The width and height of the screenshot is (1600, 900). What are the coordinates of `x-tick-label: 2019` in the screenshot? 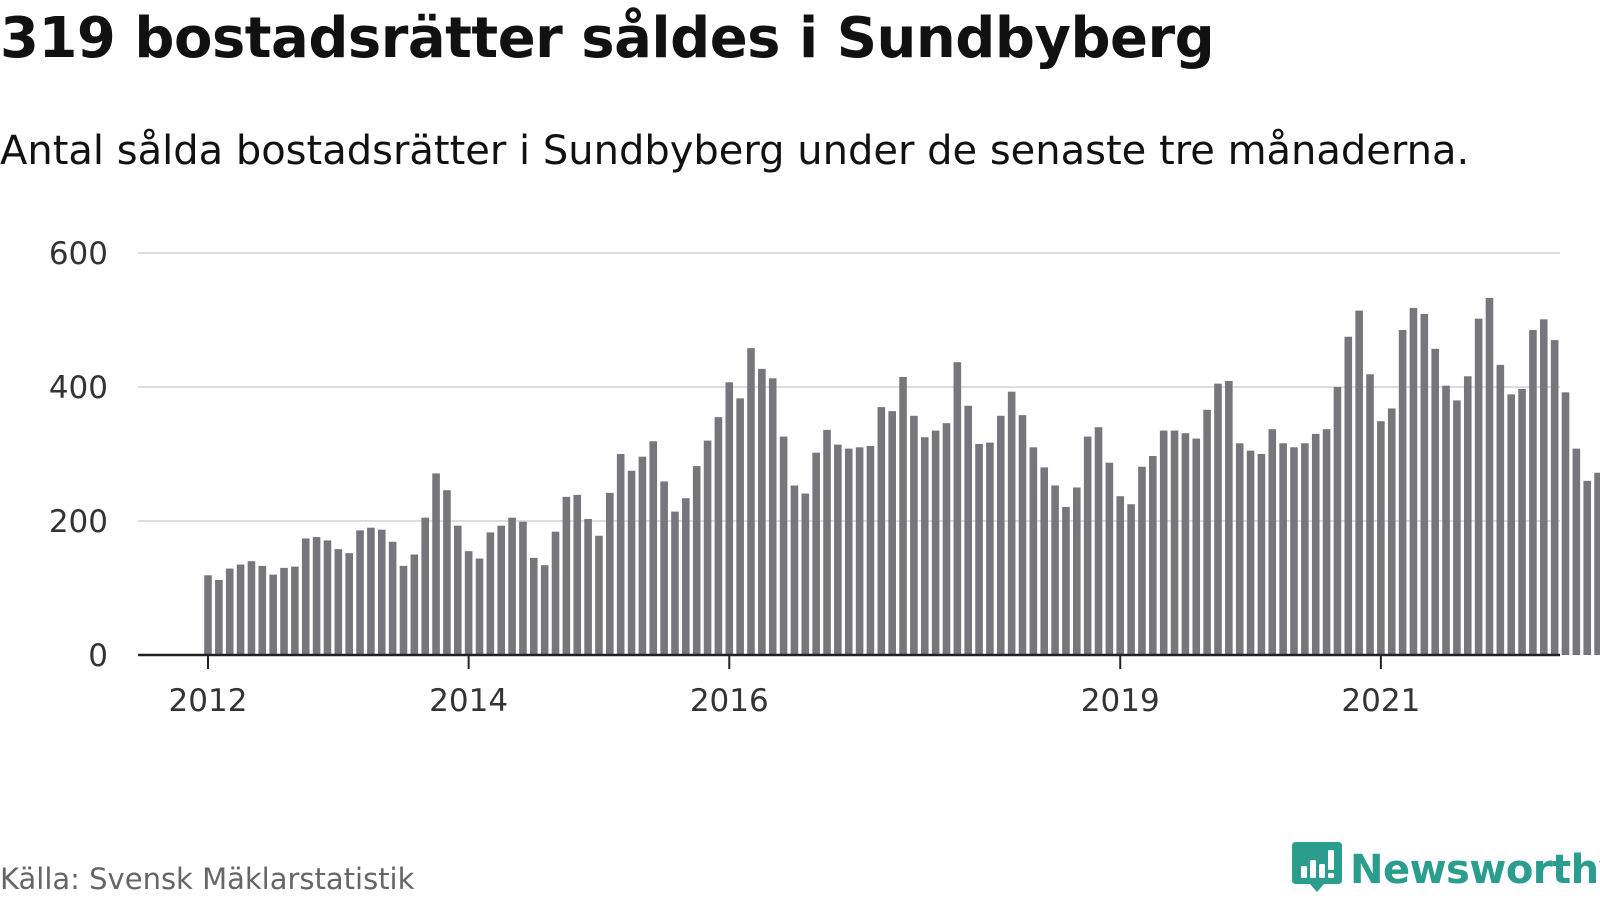 It's located at (1120, 701).